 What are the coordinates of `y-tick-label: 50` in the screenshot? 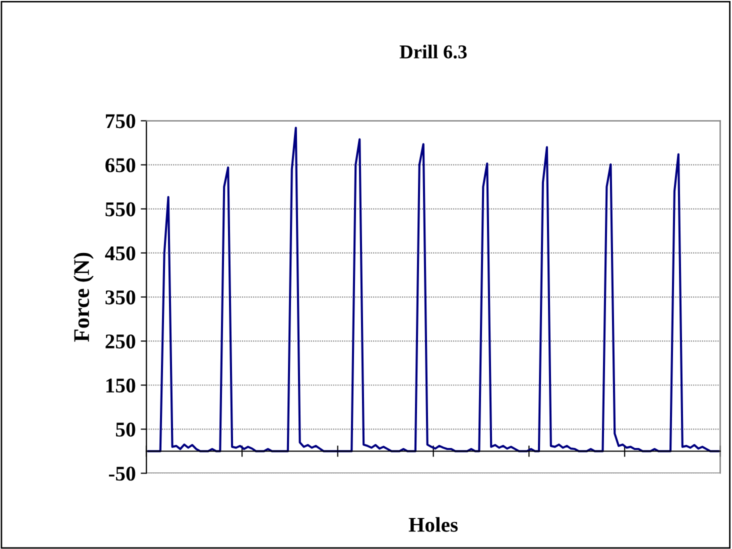 It's located at (126, 429).